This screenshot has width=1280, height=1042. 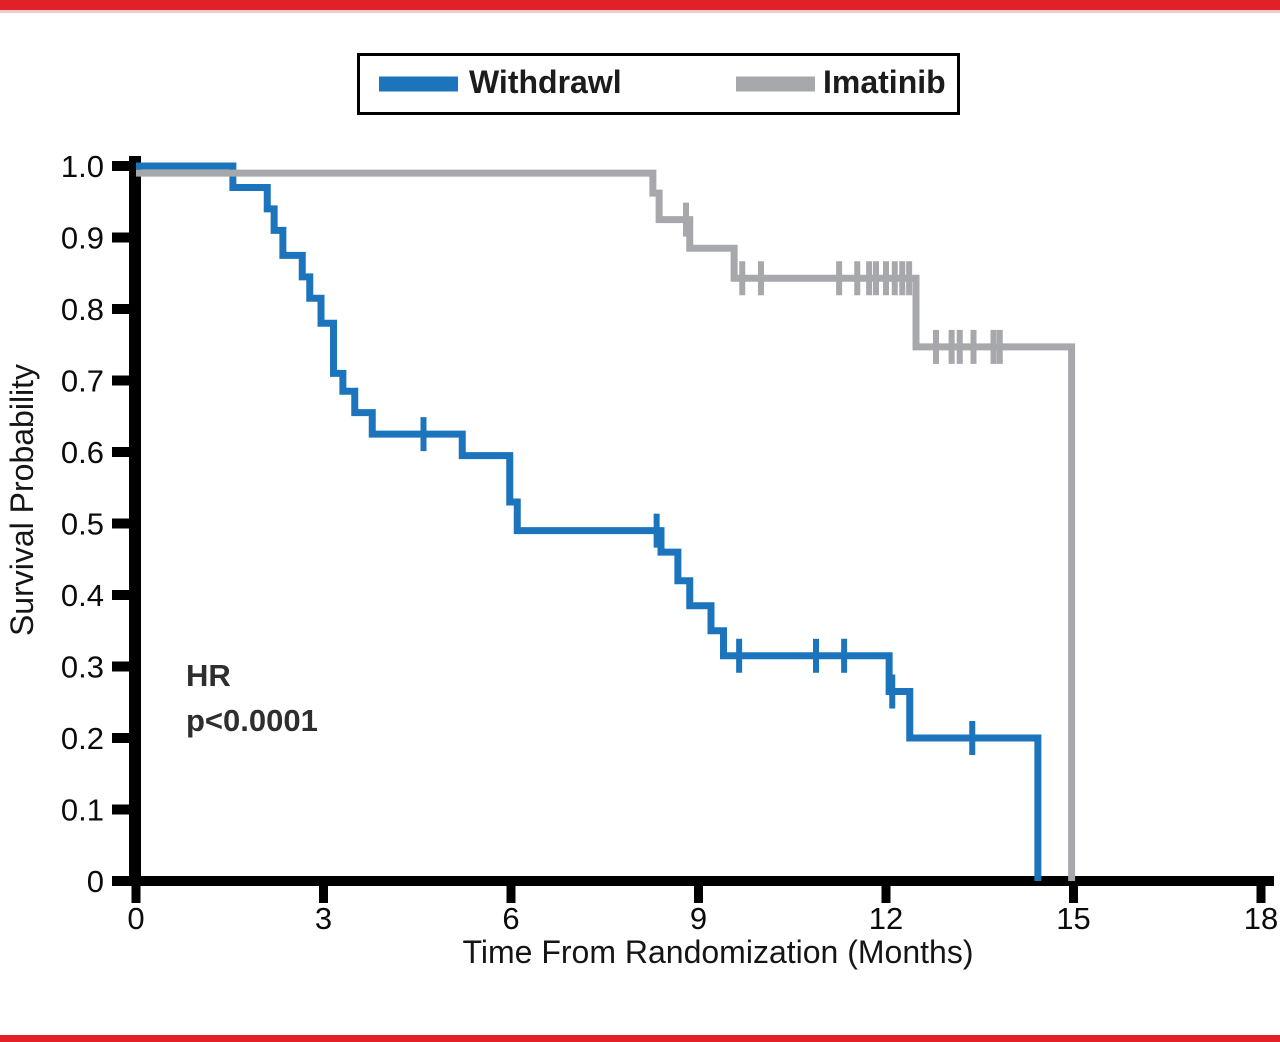 I want to click on hr-annotation-line1: HR, so click(x=208, y=675).